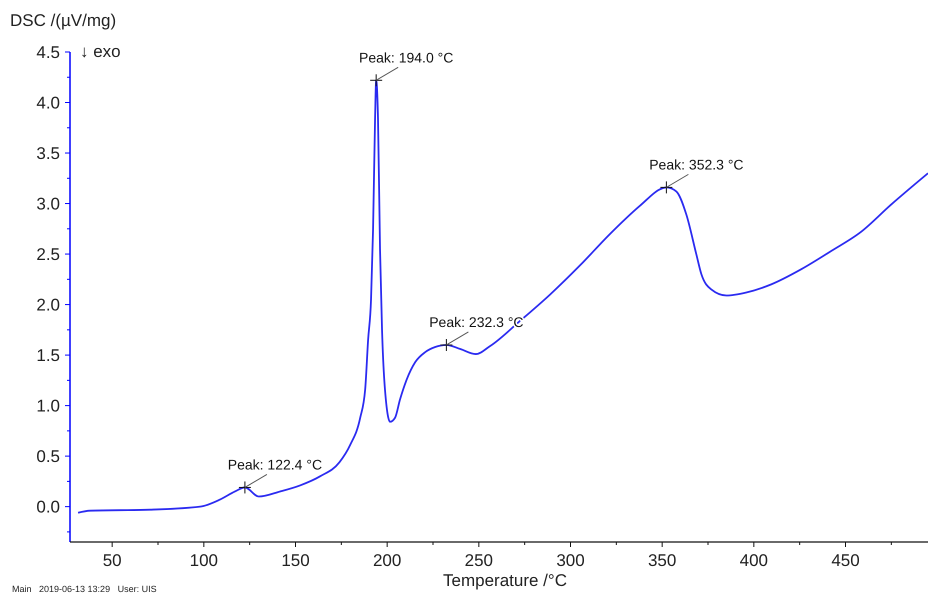  I want to click on x-tick-label: 200, so click(387, 560).